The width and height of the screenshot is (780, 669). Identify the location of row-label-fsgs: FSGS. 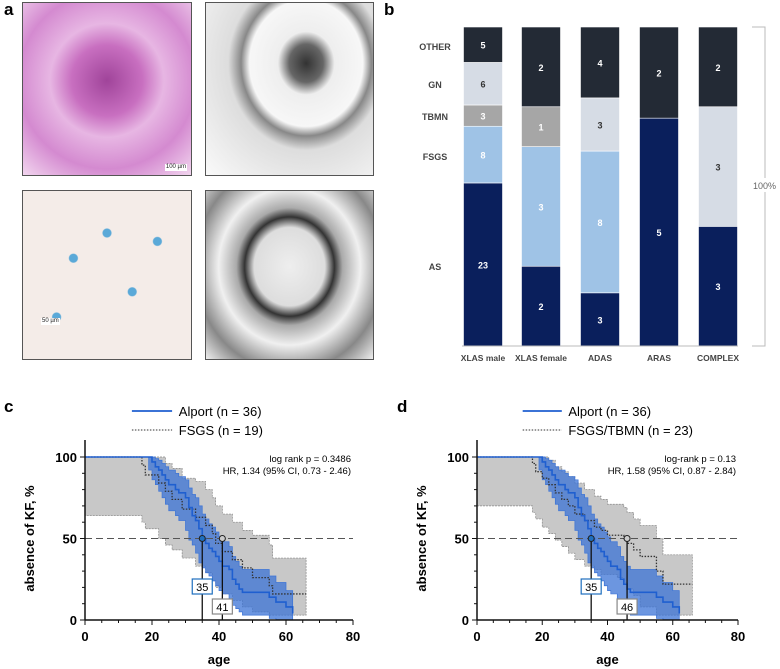
(435, 157).